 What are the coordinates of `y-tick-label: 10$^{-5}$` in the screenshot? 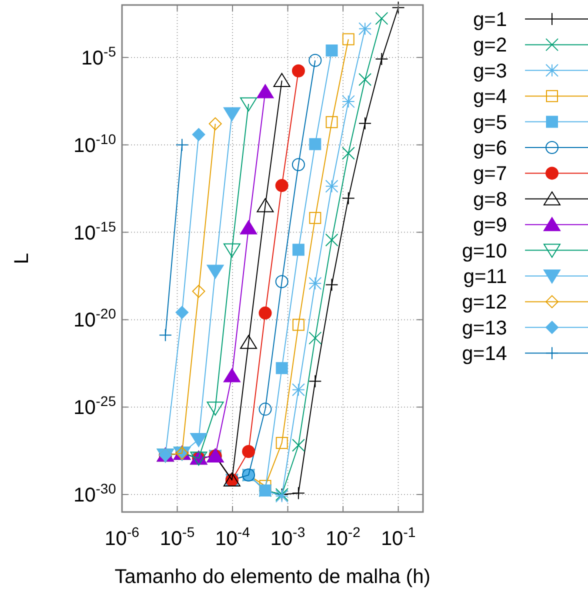 It's located at (98, 56).